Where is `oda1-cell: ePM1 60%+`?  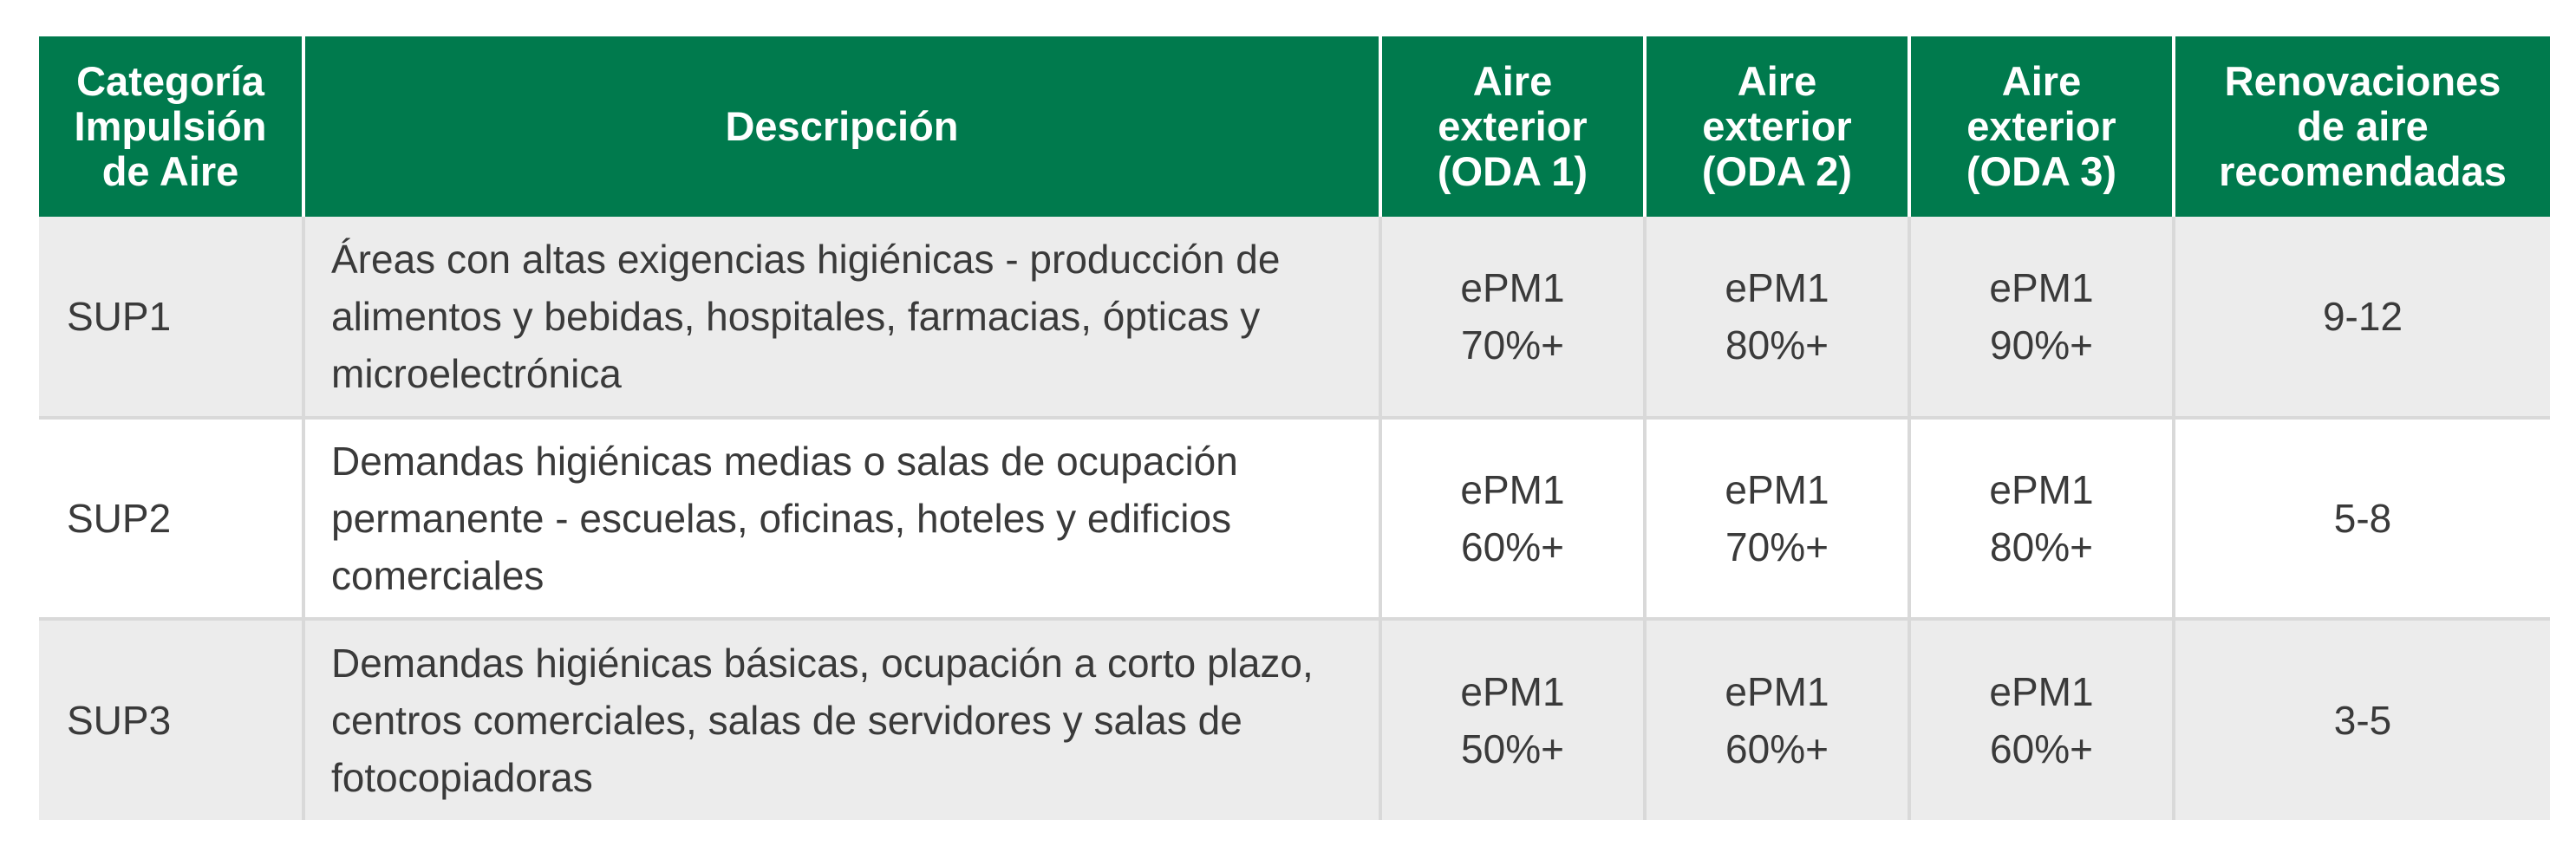 oda1-cell: ePM1 60%+ is located at coordinates (1514, 519).